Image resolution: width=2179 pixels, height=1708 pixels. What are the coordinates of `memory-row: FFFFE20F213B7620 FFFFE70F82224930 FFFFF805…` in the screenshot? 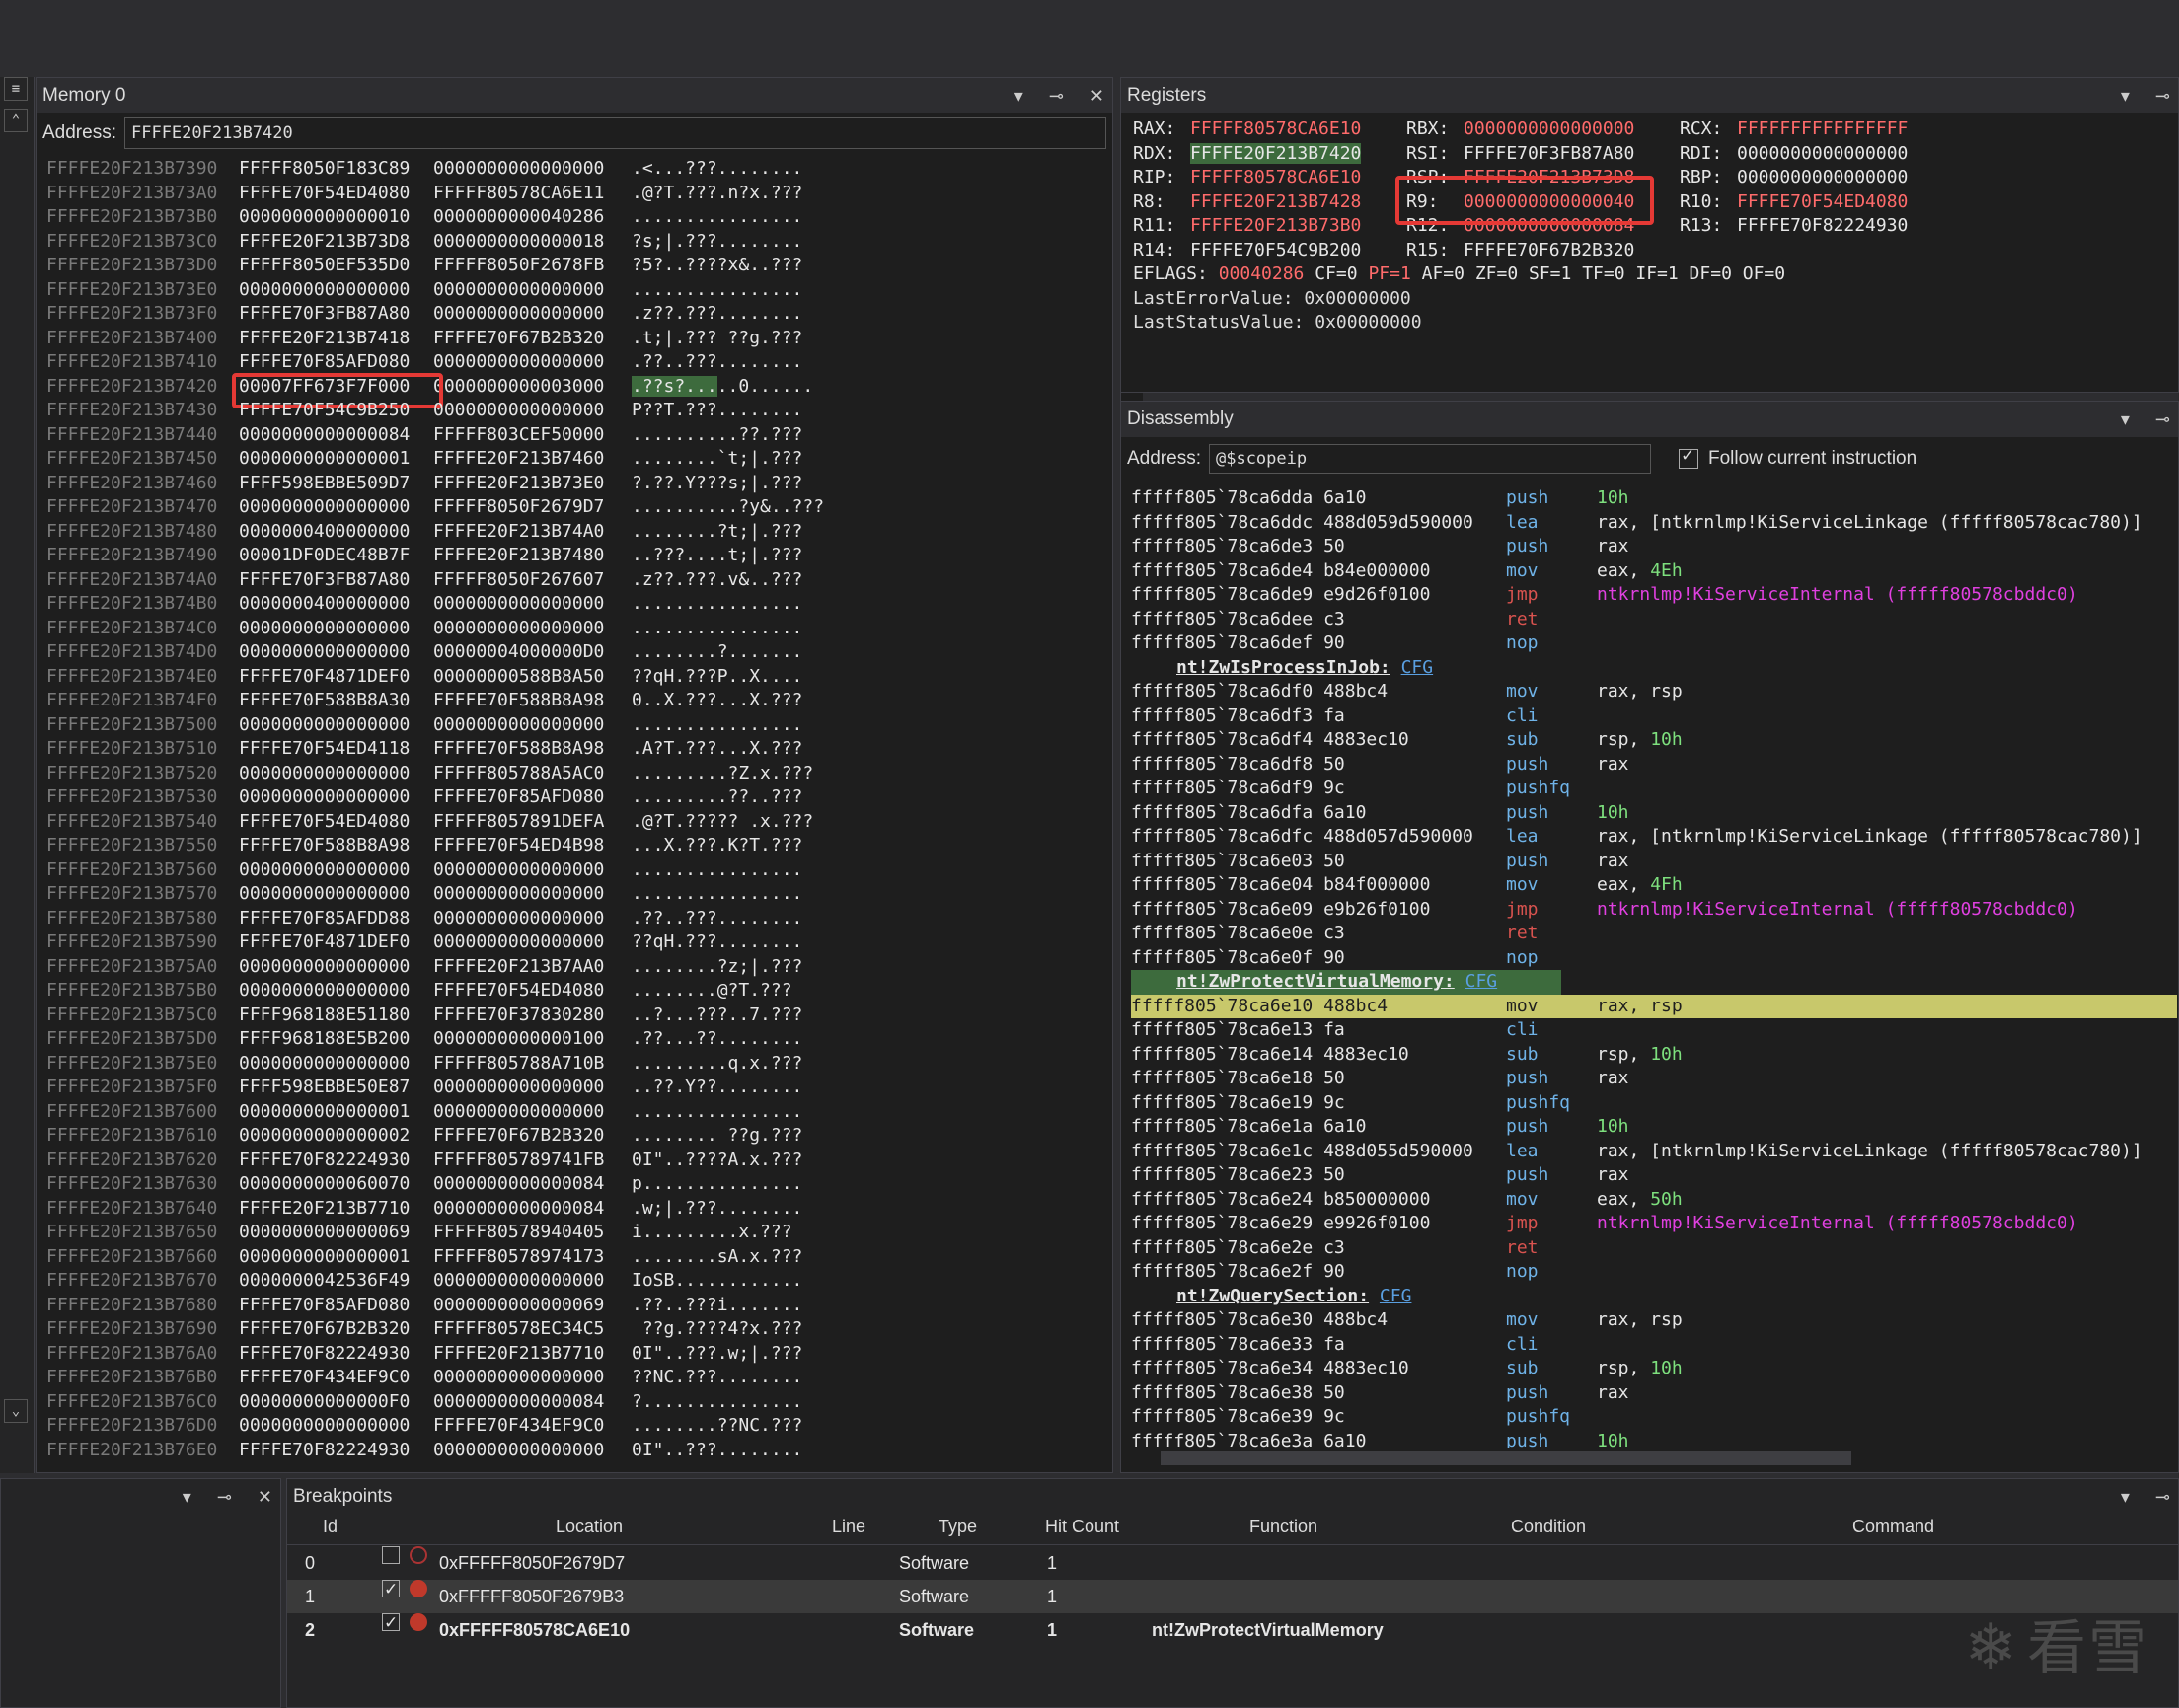 It's located at (564, 1161).